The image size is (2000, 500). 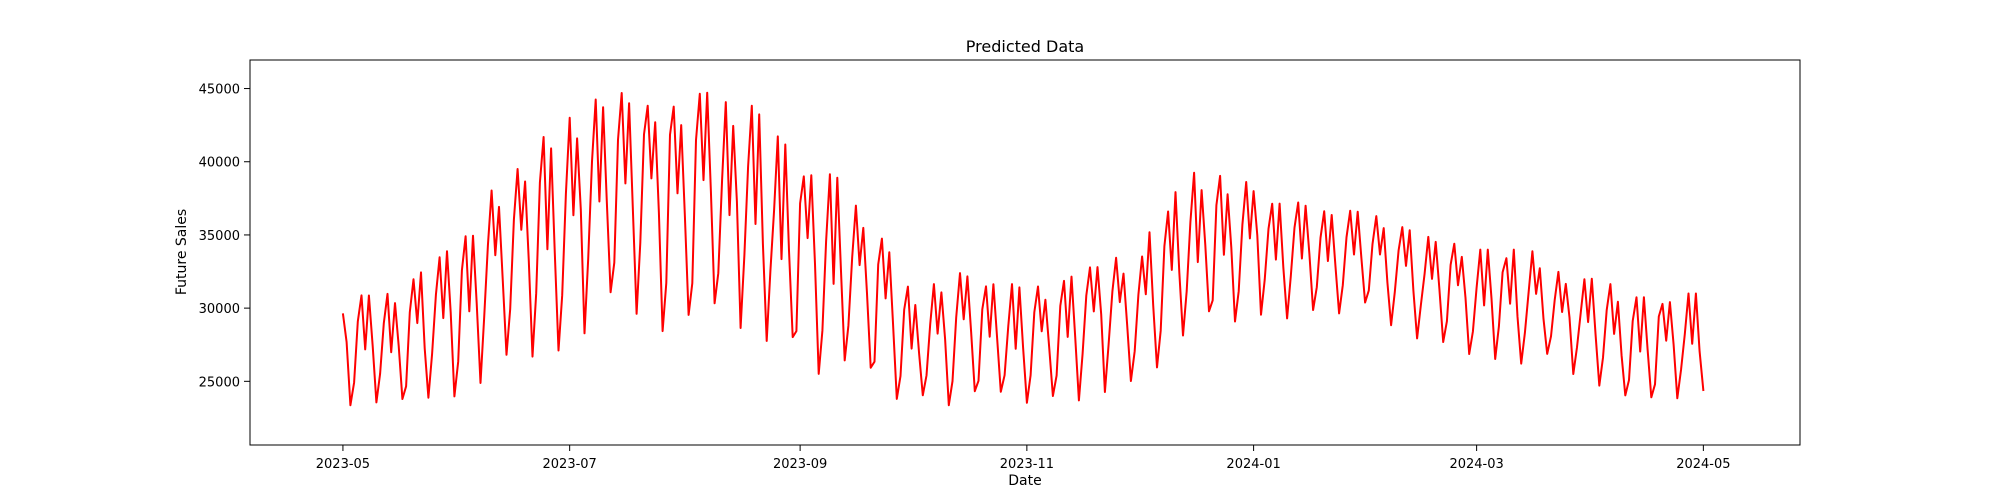 What do you see at coordinates (219, 163) in the screenshot?
I see `y-tick-label: 40000` at bounding box center [219, 163].